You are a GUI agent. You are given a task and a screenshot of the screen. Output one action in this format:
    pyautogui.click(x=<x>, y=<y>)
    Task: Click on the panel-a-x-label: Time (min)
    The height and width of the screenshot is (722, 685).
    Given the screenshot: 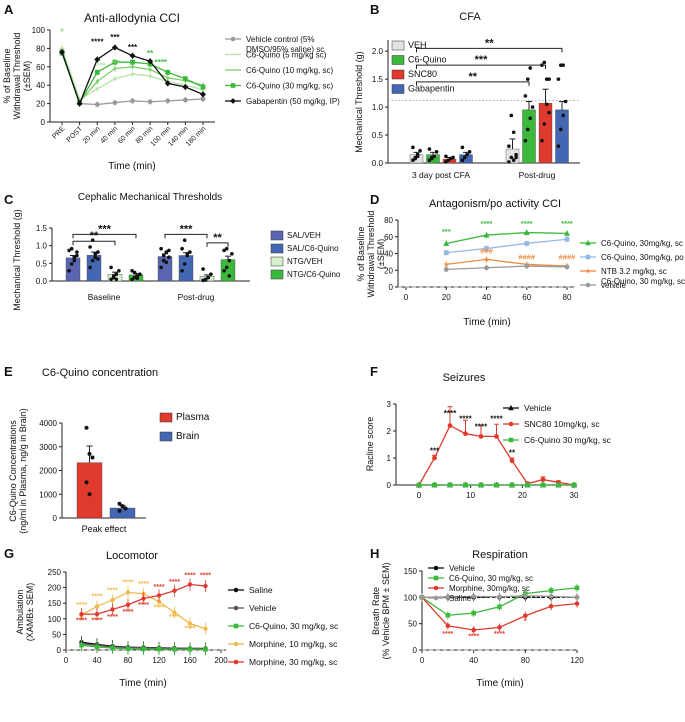 What is the action you would take?
    pyautogui.click(x=131, y=166)
    